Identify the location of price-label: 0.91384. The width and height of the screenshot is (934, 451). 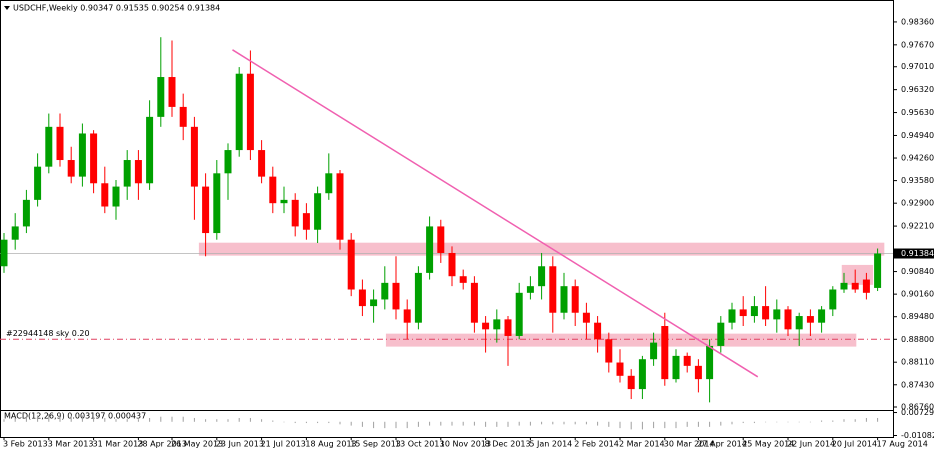
(917, 253).